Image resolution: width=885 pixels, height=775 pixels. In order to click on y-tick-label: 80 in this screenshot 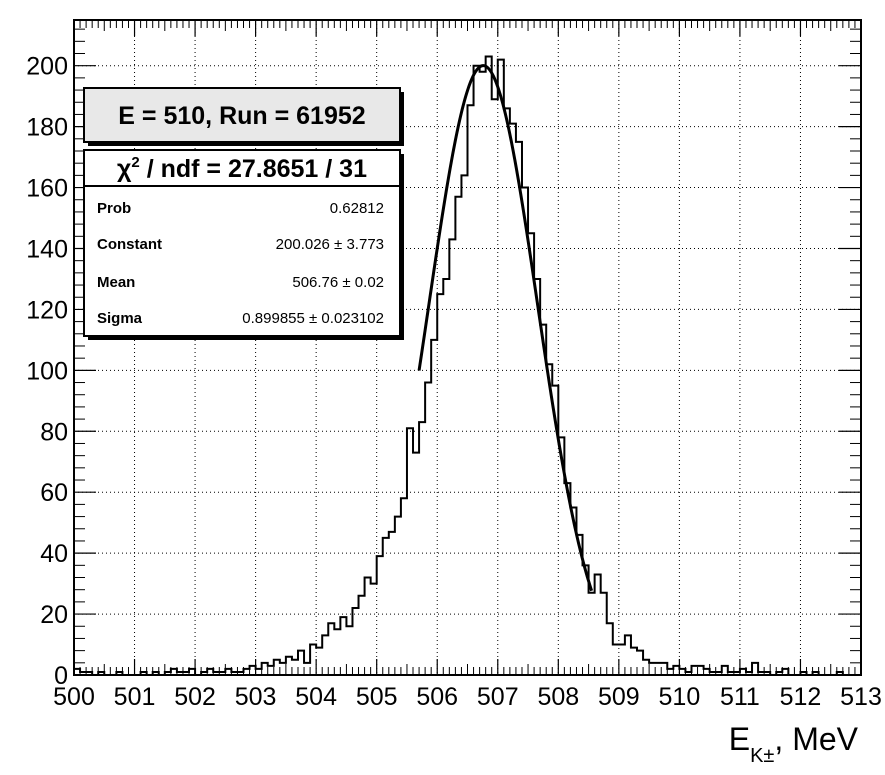, I will do `click(54, 432)`.